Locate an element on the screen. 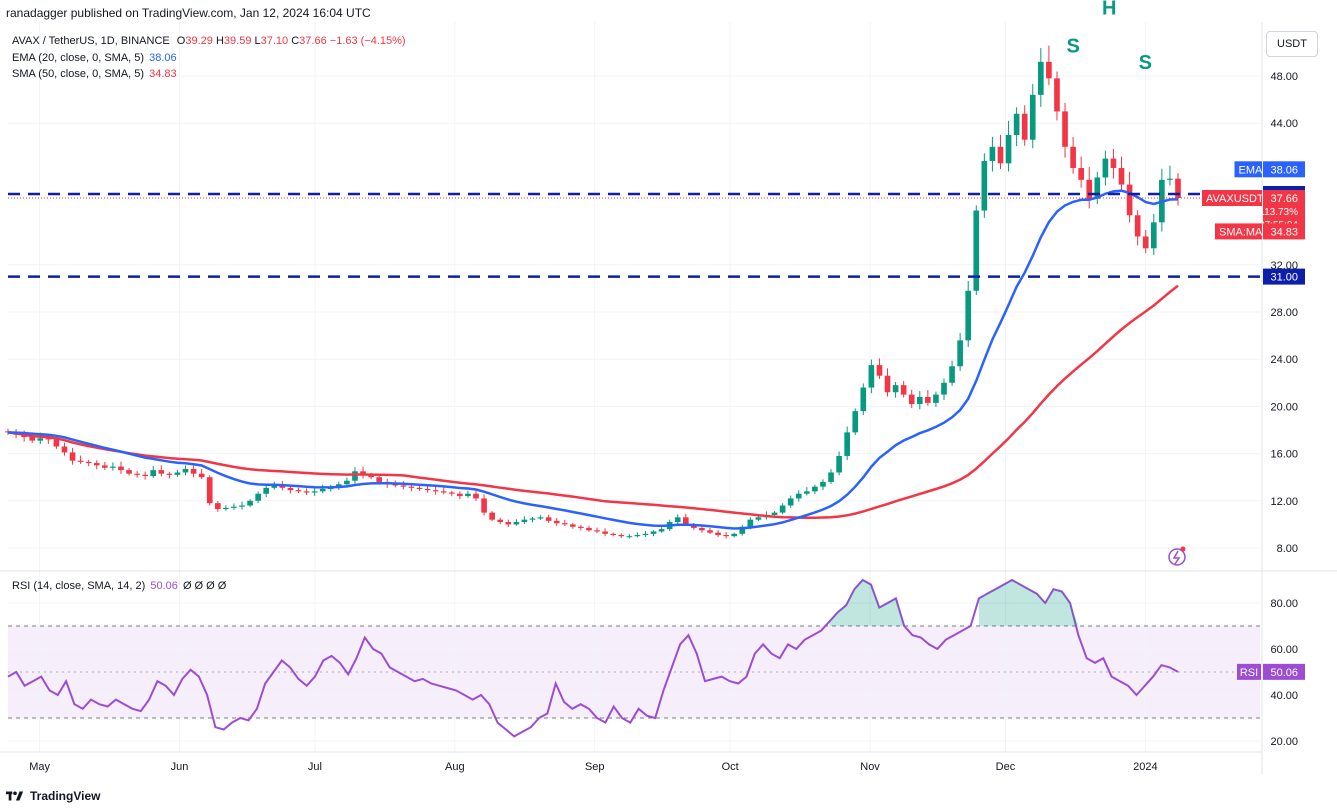 This screenshot has width=1337, height=811. currency-button: USDT is located at coordinates (1292, 44).